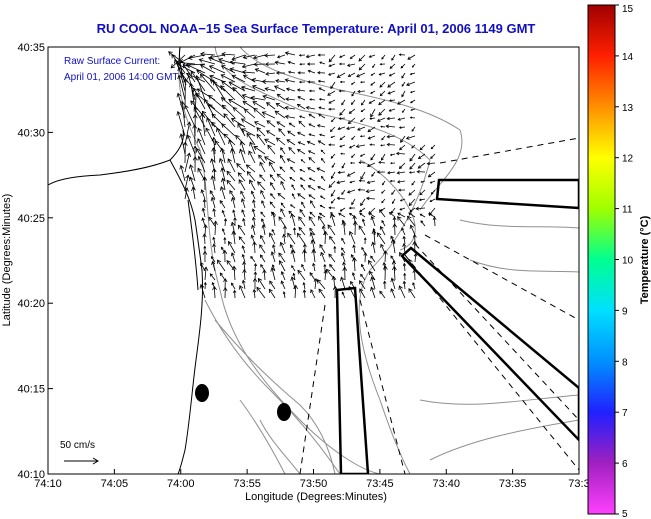 The image size is (651, 519). What do you see at coordinates (48, 484) in the screenshot?
I see `x-tick-label: 74:10` at bounding box center [48, 484].